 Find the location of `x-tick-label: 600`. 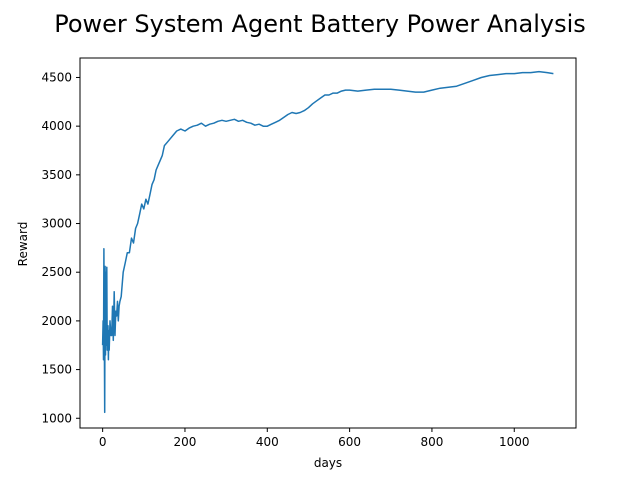

x-tick-label: 600 is located at coordinates (349, 442).